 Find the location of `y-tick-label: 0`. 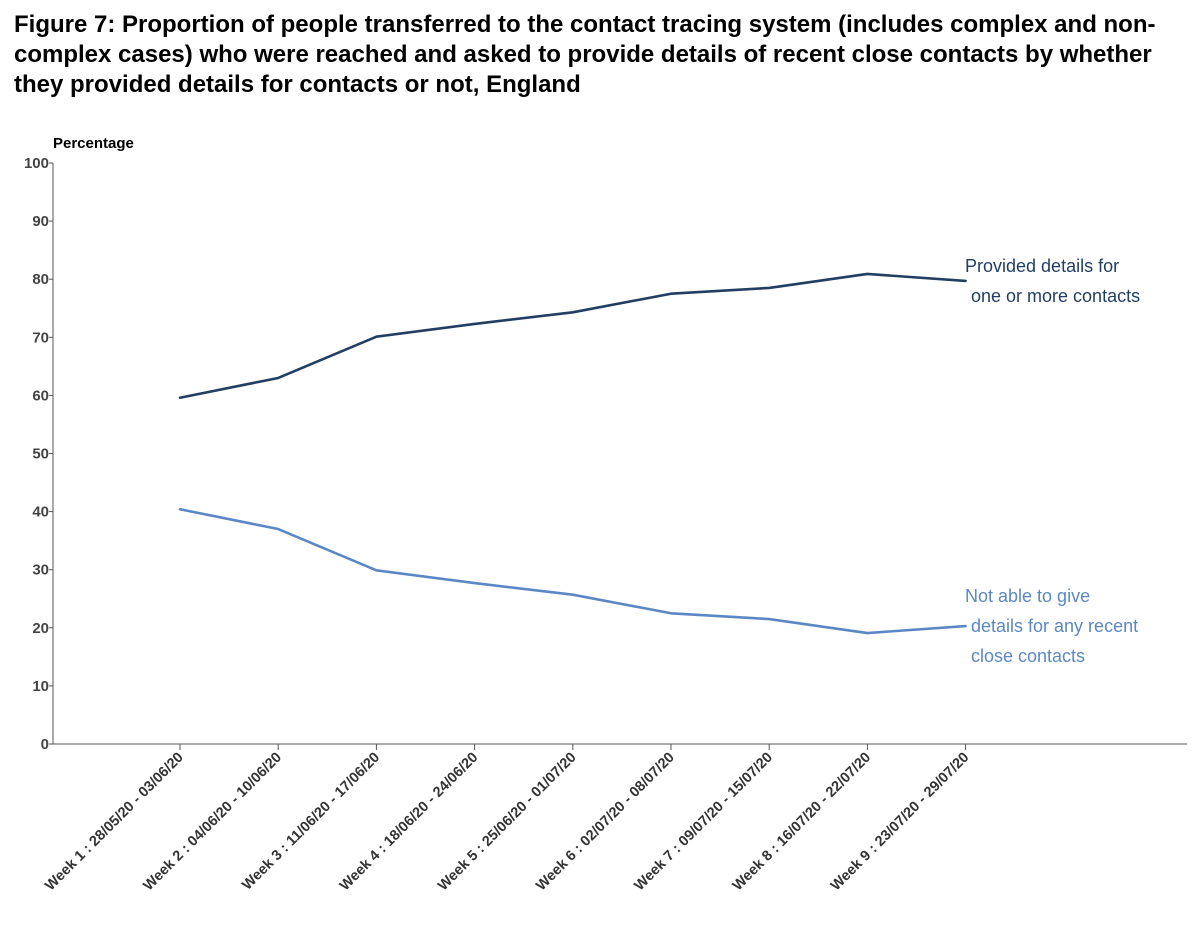

y-tick-label: 0 is located at coordinates (45, 744).